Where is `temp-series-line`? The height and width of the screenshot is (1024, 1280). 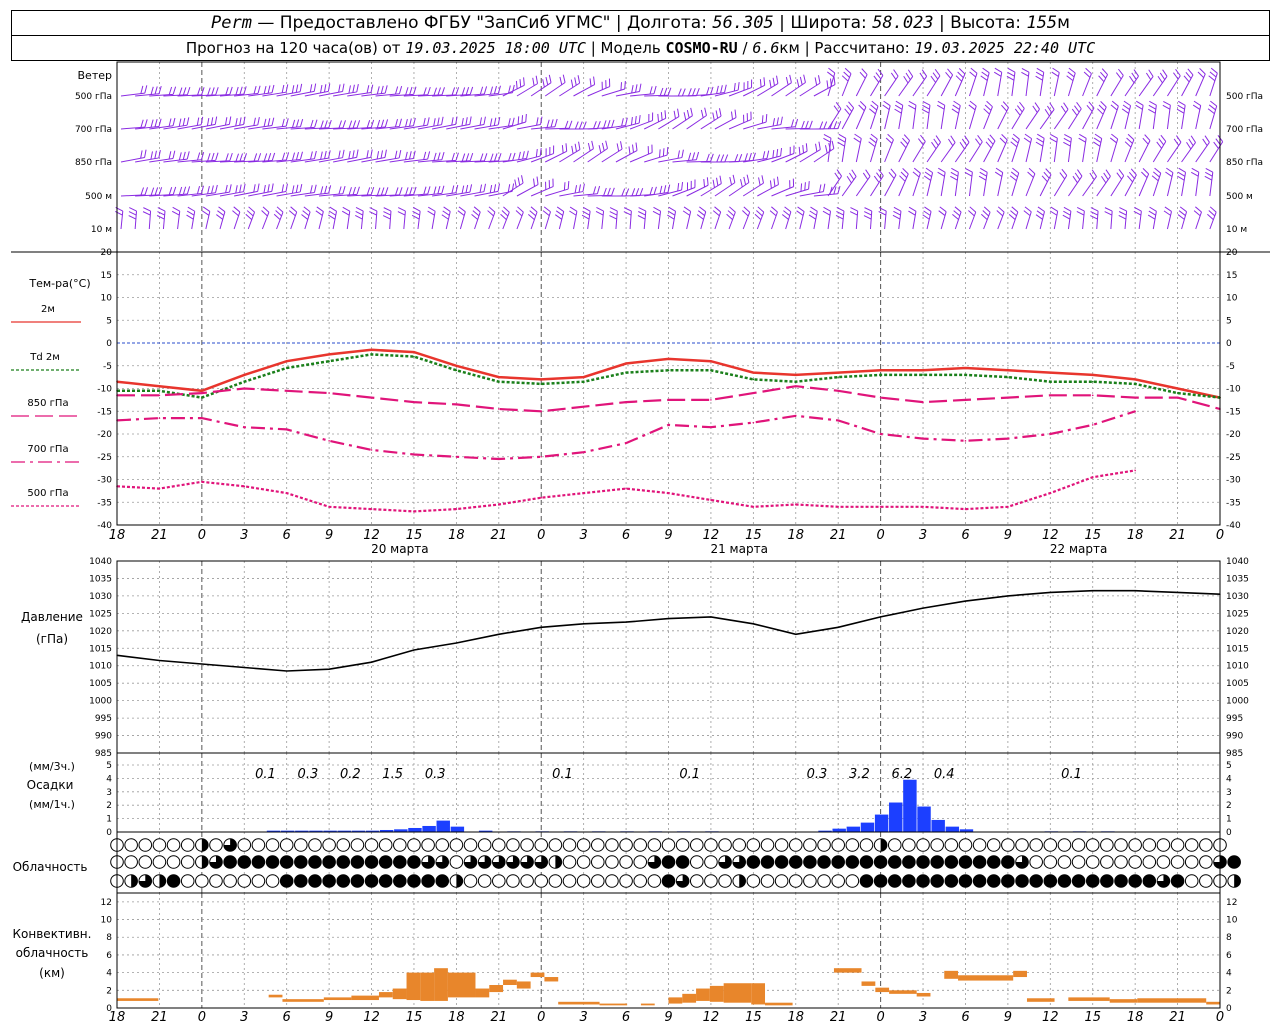 temp-series-line is located at coordinates (669, 376).